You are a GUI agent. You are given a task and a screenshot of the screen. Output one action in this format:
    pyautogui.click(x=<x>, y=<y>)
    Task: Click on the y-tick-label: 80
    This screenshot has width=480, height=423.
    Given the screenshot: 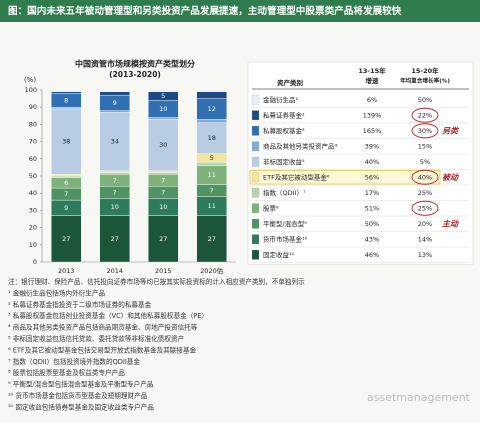 What is the action you would take?
    pyautogui.click(x=33, y=124)
    